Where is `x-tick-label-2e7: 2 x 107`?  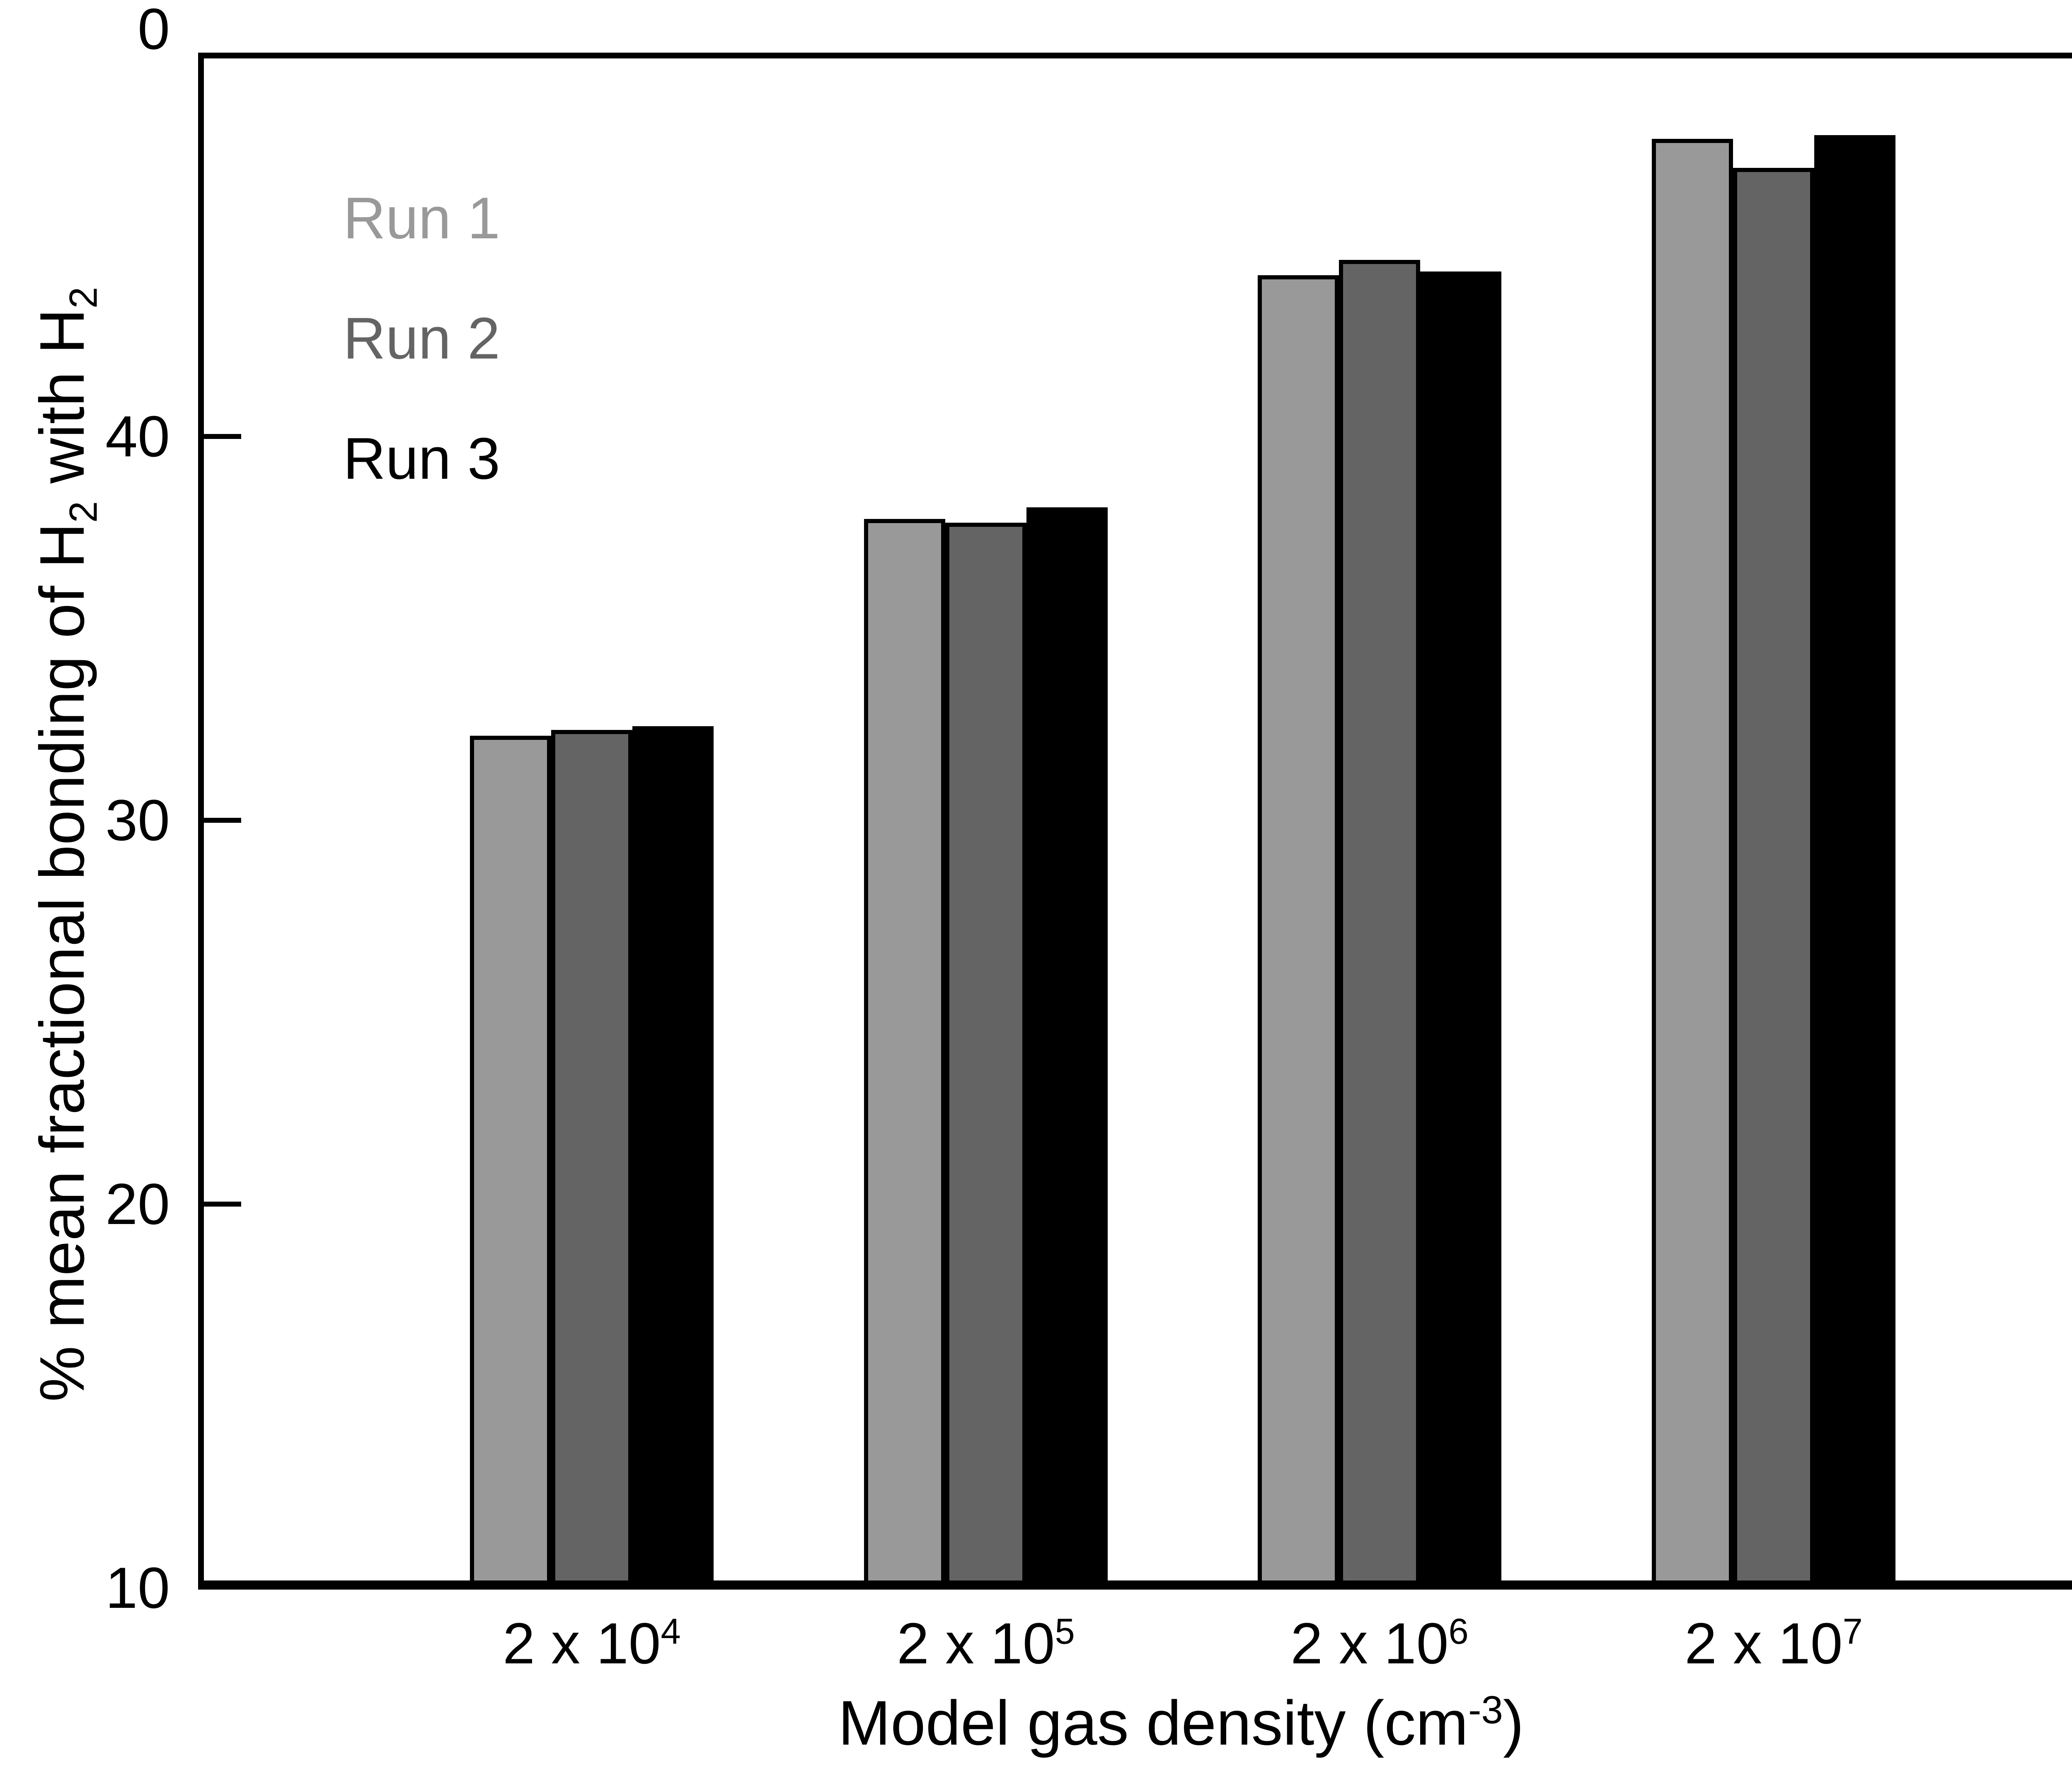
x-tick-label-2e7: 2 x 107 is located at coordinates (1774, 1643).